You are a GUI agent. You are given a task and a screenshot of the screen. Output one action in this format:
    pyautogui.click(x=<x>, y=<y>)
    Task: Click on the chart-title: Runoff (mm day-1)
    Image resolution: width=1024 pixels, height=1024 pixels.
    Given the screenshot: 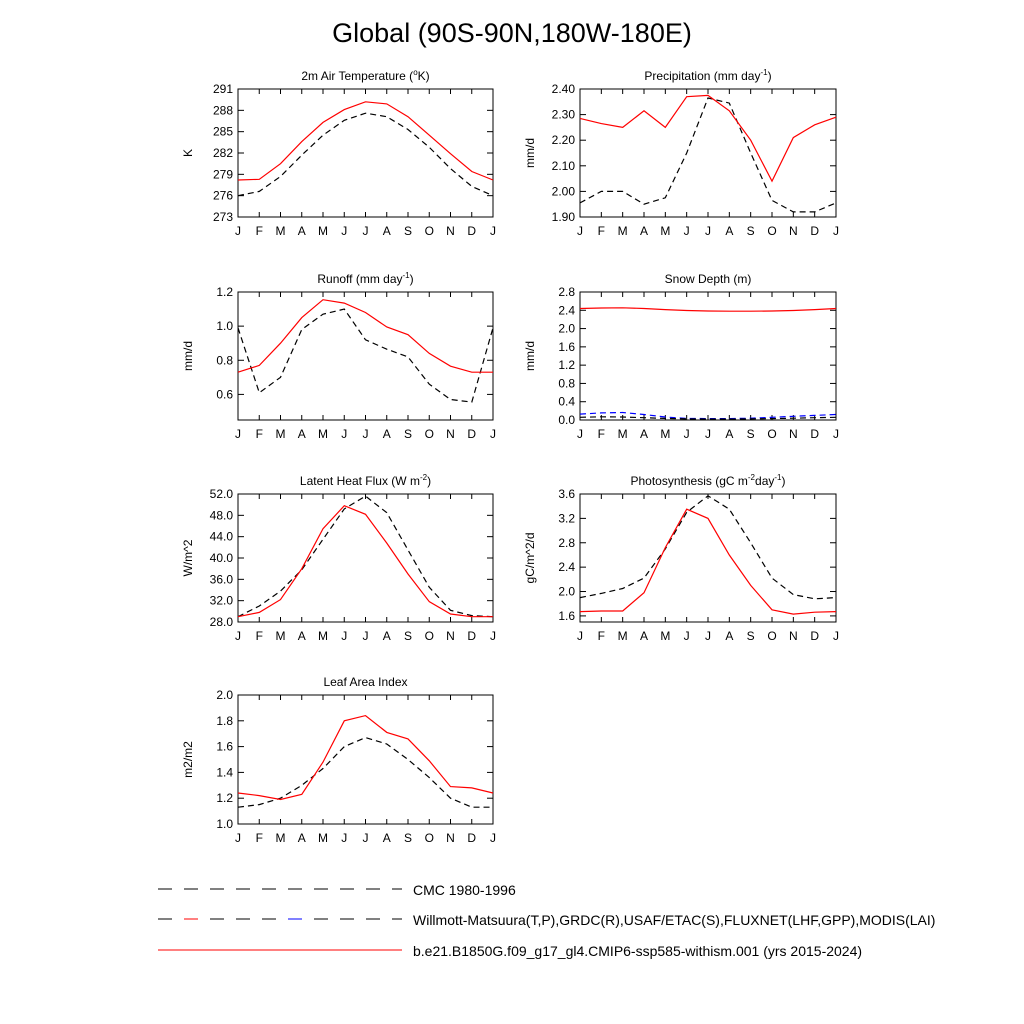 What is the action you would take?
    pyautogui.click(x=365, y=278)
    